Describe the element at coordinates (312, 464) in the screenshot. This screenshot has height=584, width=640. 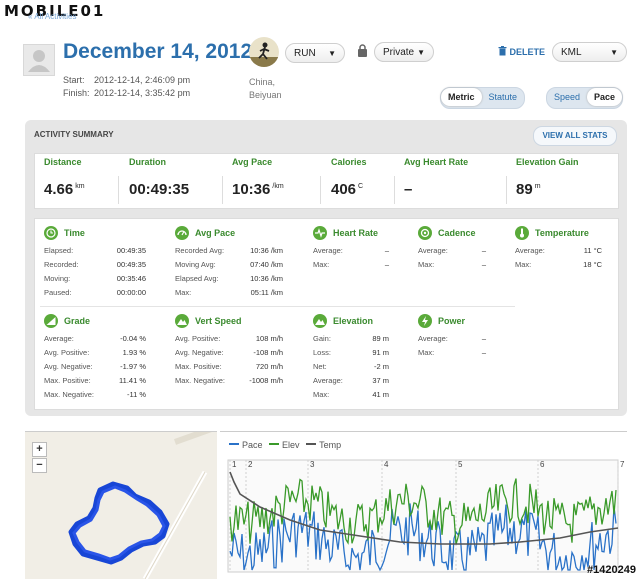
I see `chart-x-tick-label: 3` at that location.